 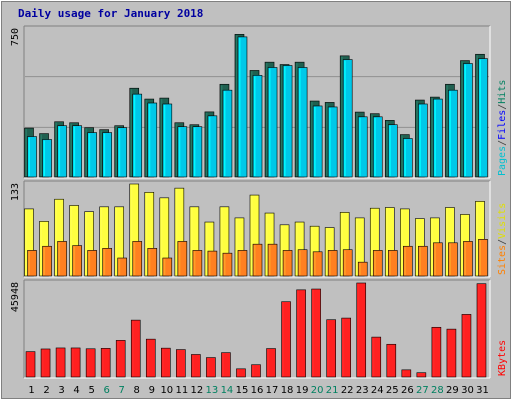 What do you see at coordinates (76, 390) in the screenshot?
I see `x-tick-label-4: 4` at bounding box center [76, 390].